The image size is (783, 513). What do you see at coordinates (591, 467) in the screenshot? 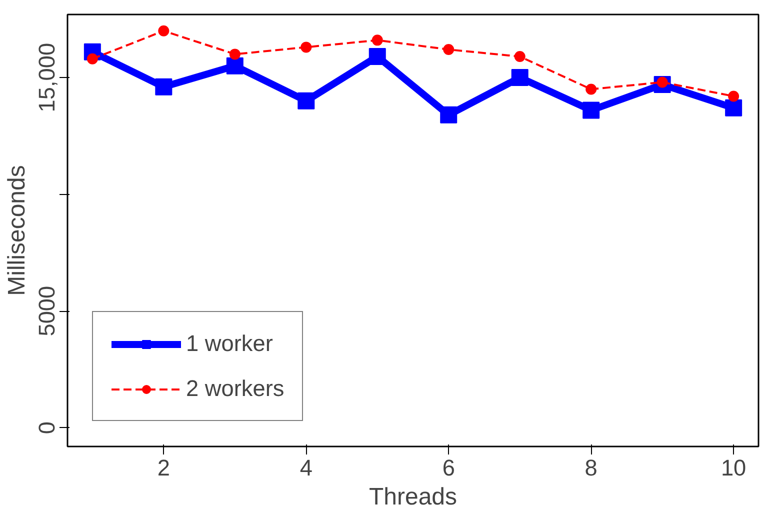
I see `x-tick-label: 8` at bounding box center [591, 467].